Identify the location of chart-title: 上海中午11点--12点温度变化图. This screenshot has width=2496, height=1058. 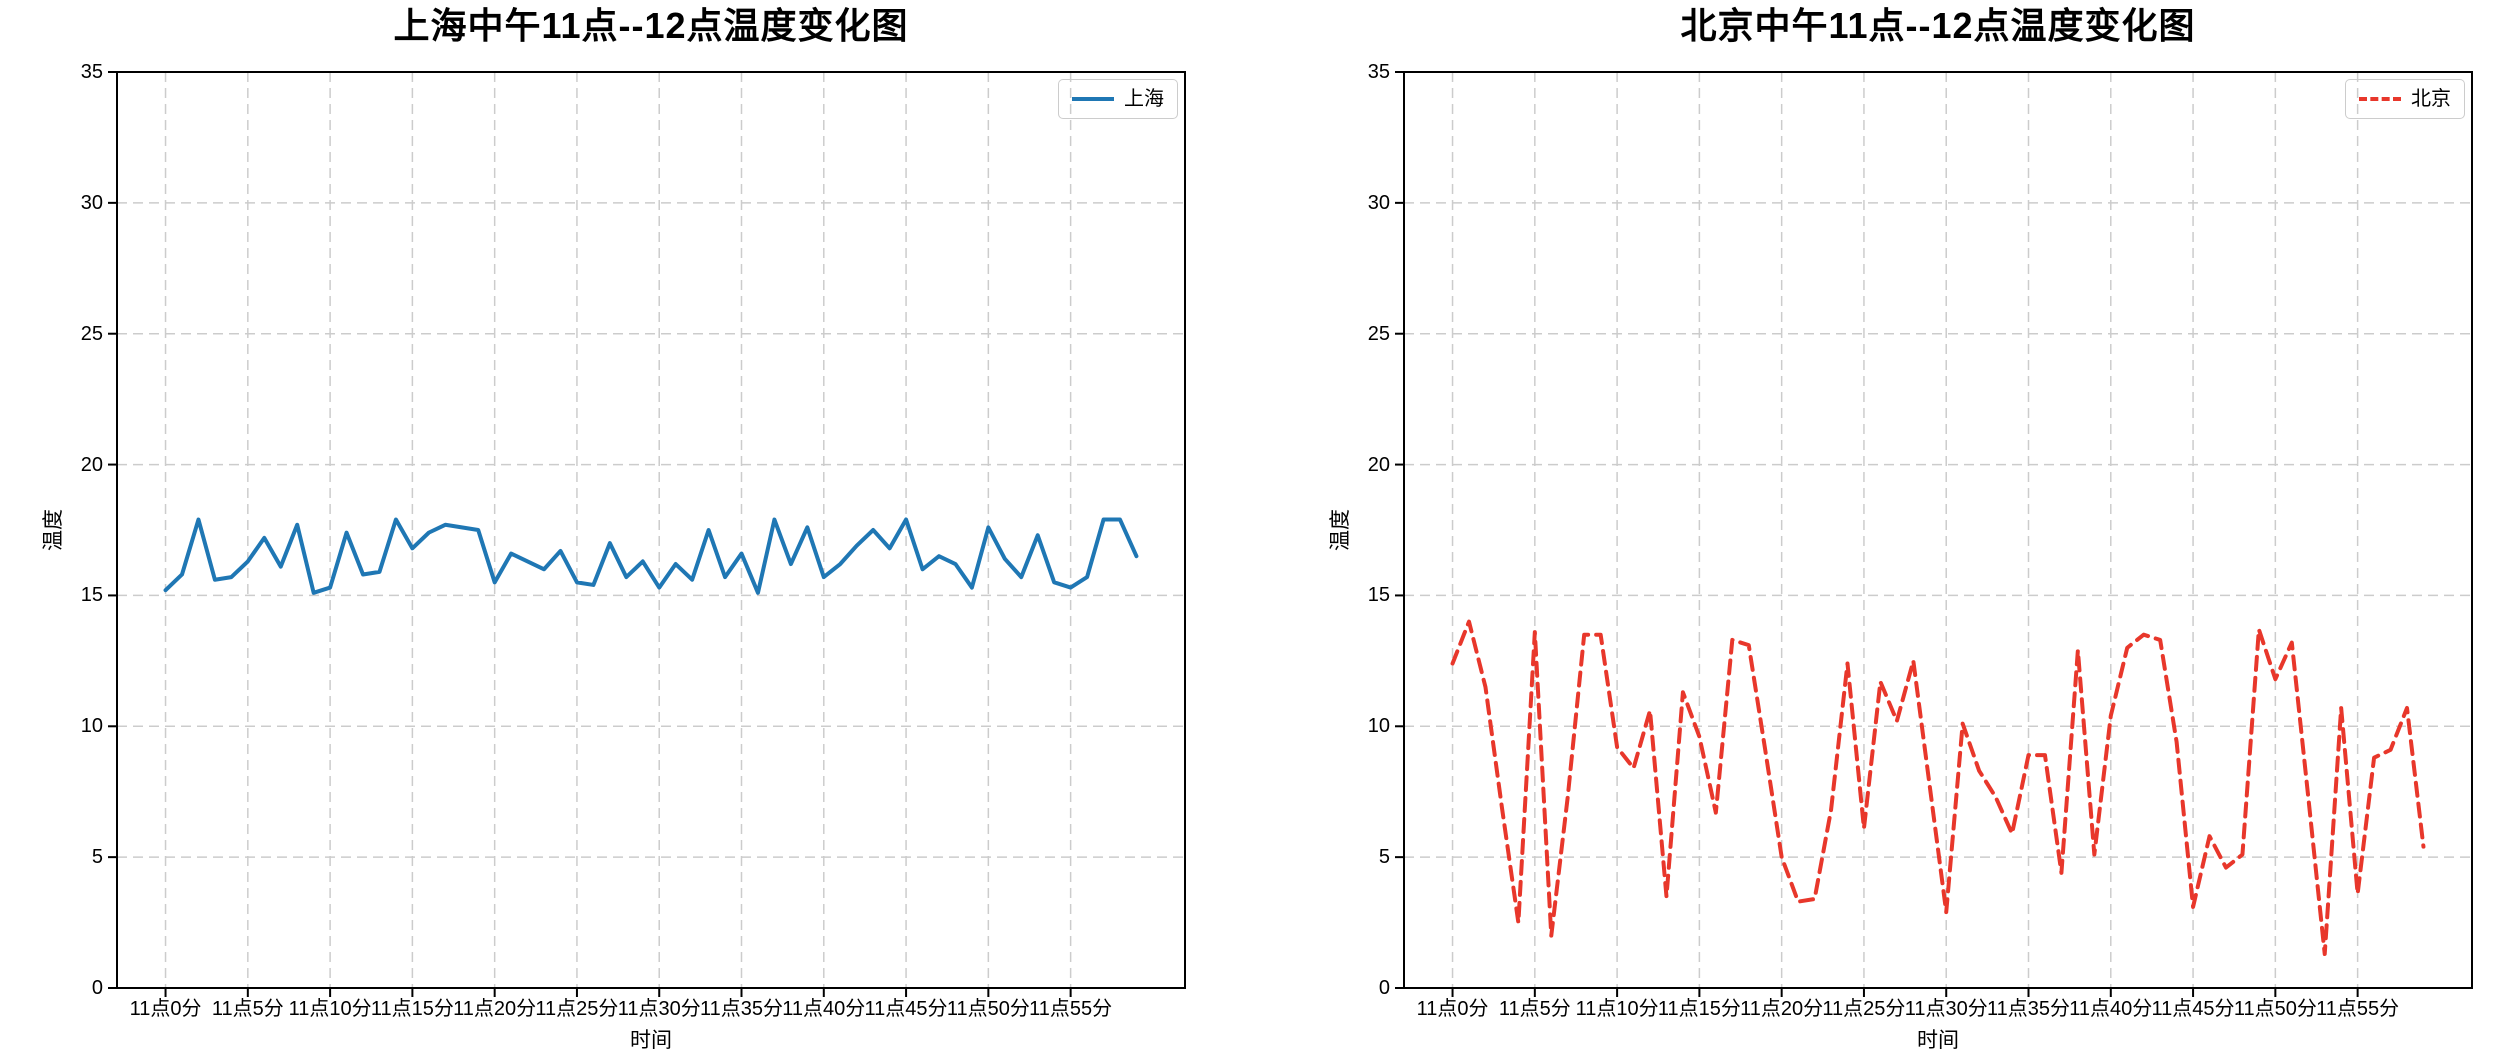
(651, 25).